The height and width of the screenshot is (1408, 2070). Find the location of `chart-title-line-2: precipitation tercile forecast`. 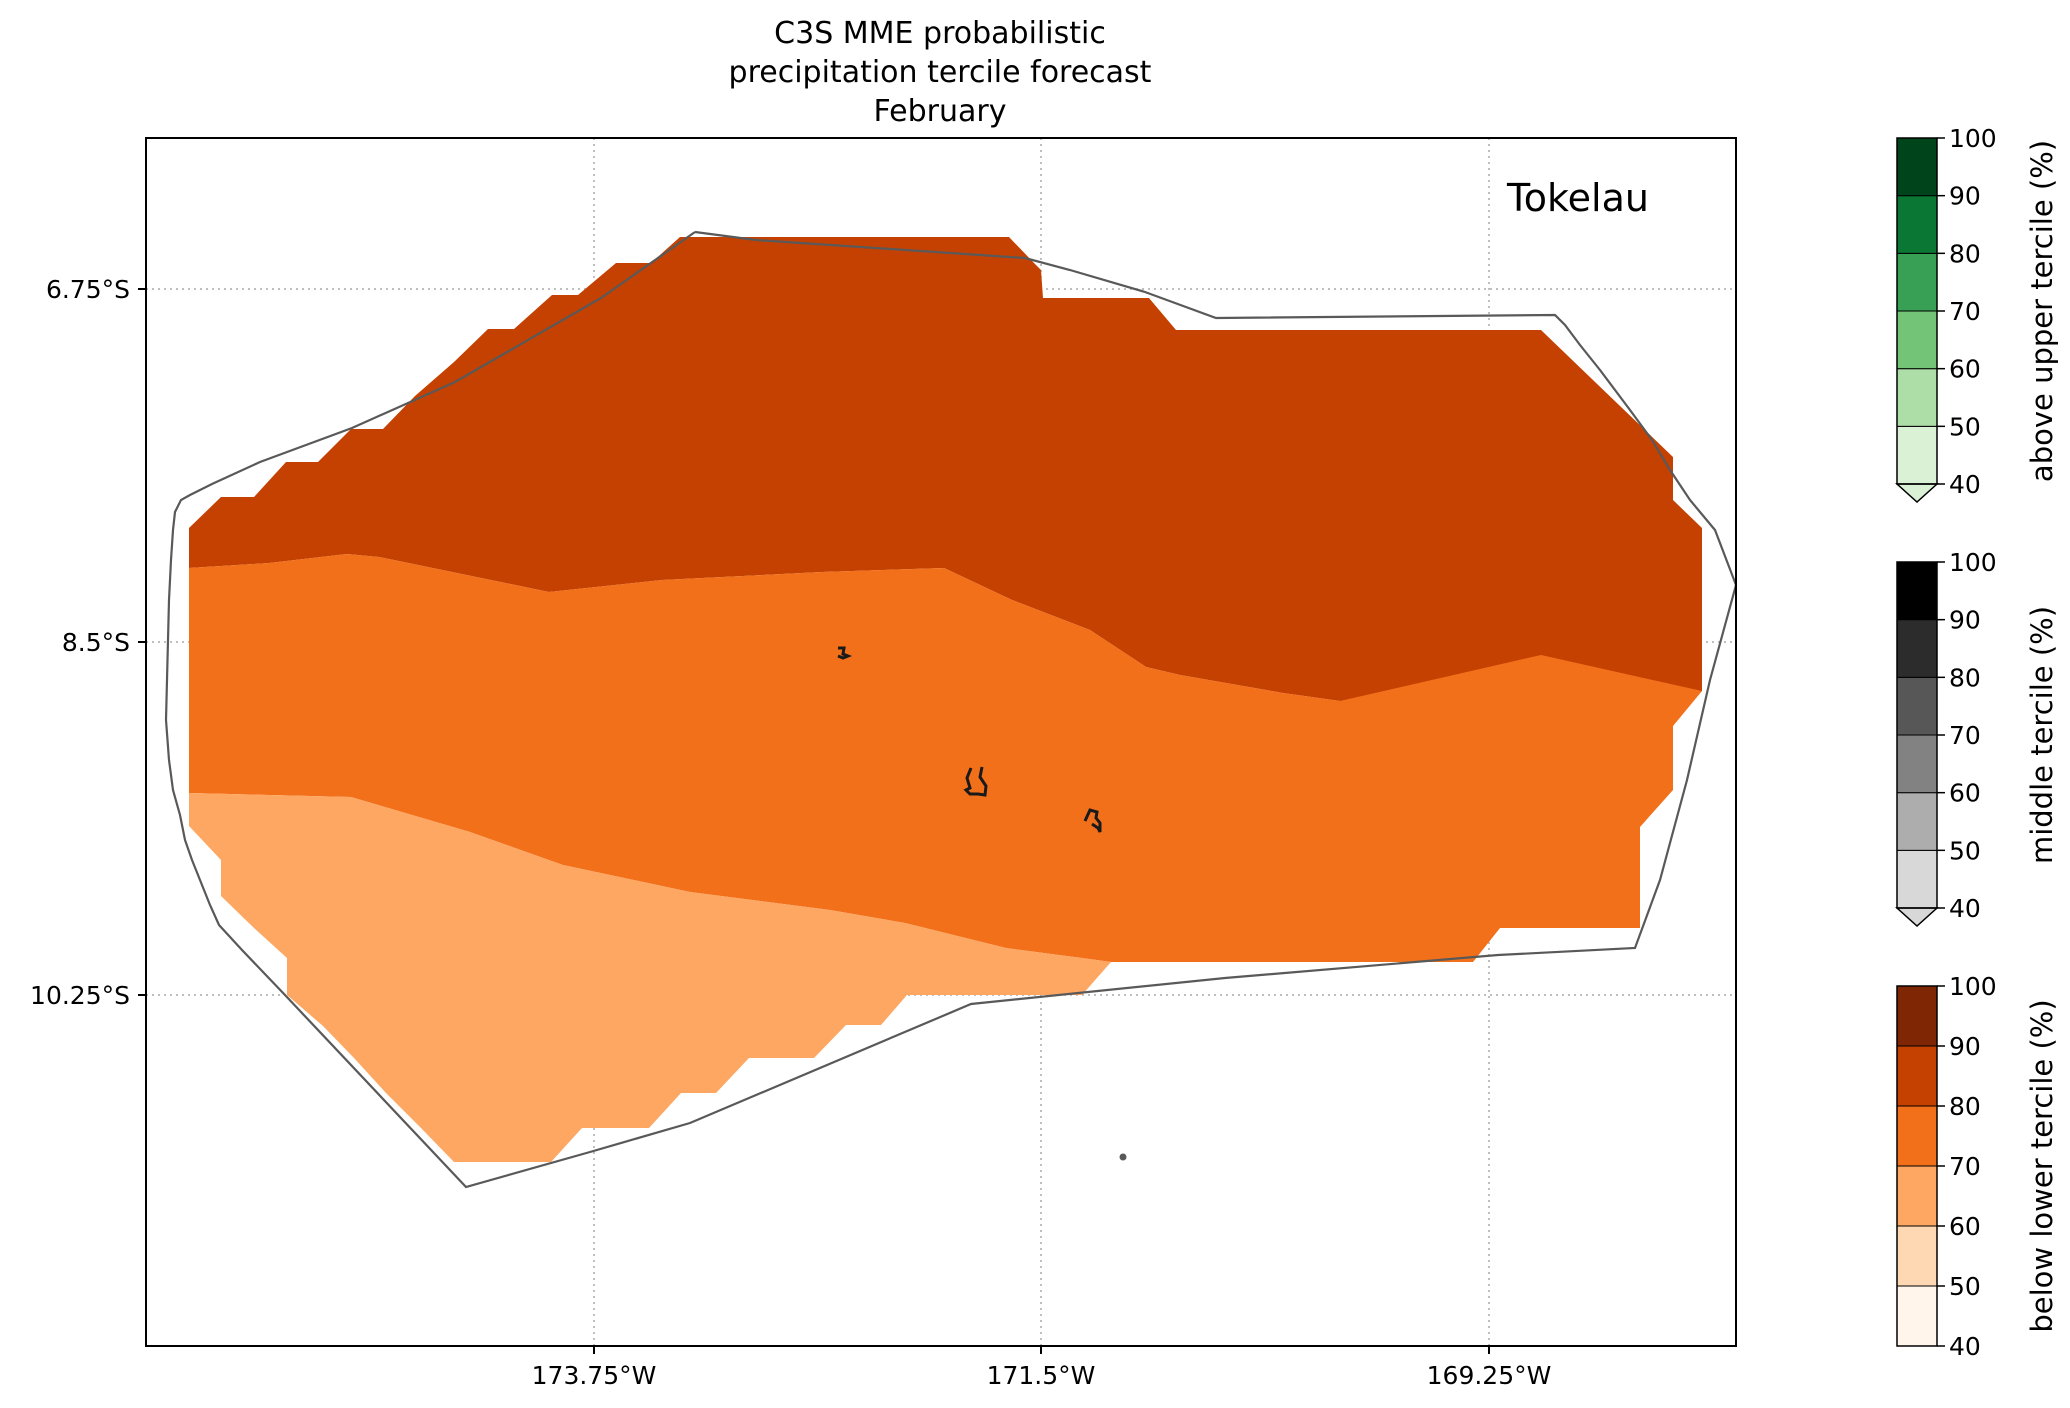

chart-title-line-2: precipitation tercile forecast is located at coordinates (940, 72).